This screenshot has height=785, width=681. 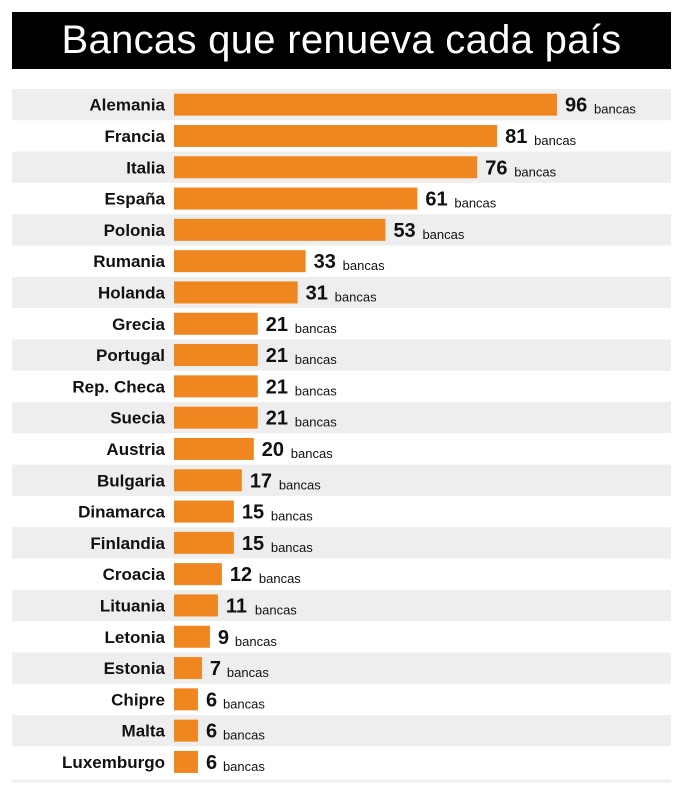 What do you see at coordinates (132, 292) in the screenshot?
I see `category-label: Holanda` at bounding box center [132, 292].